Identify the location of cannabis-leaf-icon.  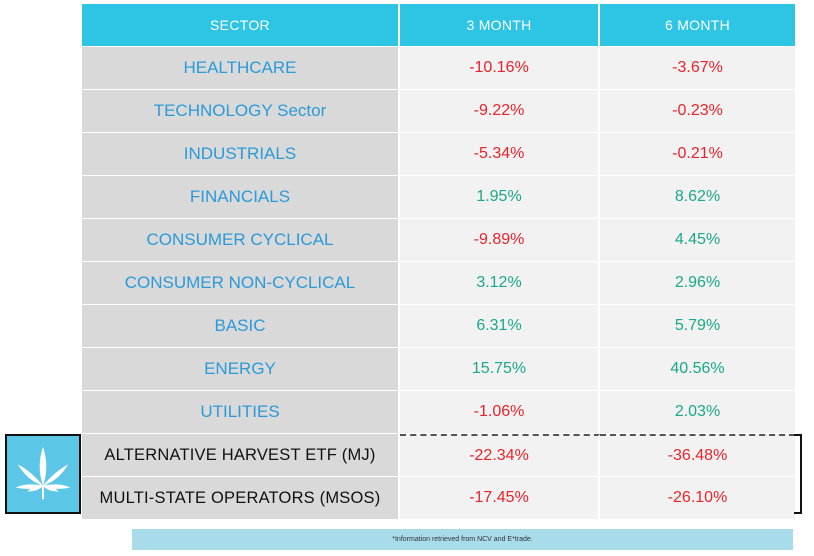
(43, 473).